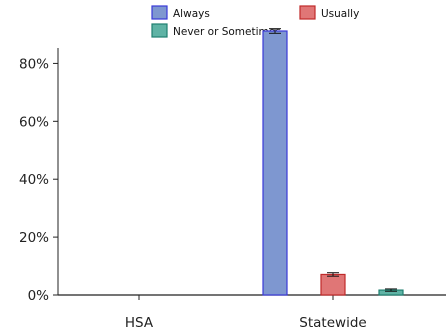 Image resolution: width=446 pixels, height=332 pixels. What do you see at coordinates (191, 14) in the screenshot?
I see `legend-label: Always` at bounding box center [191, 14].